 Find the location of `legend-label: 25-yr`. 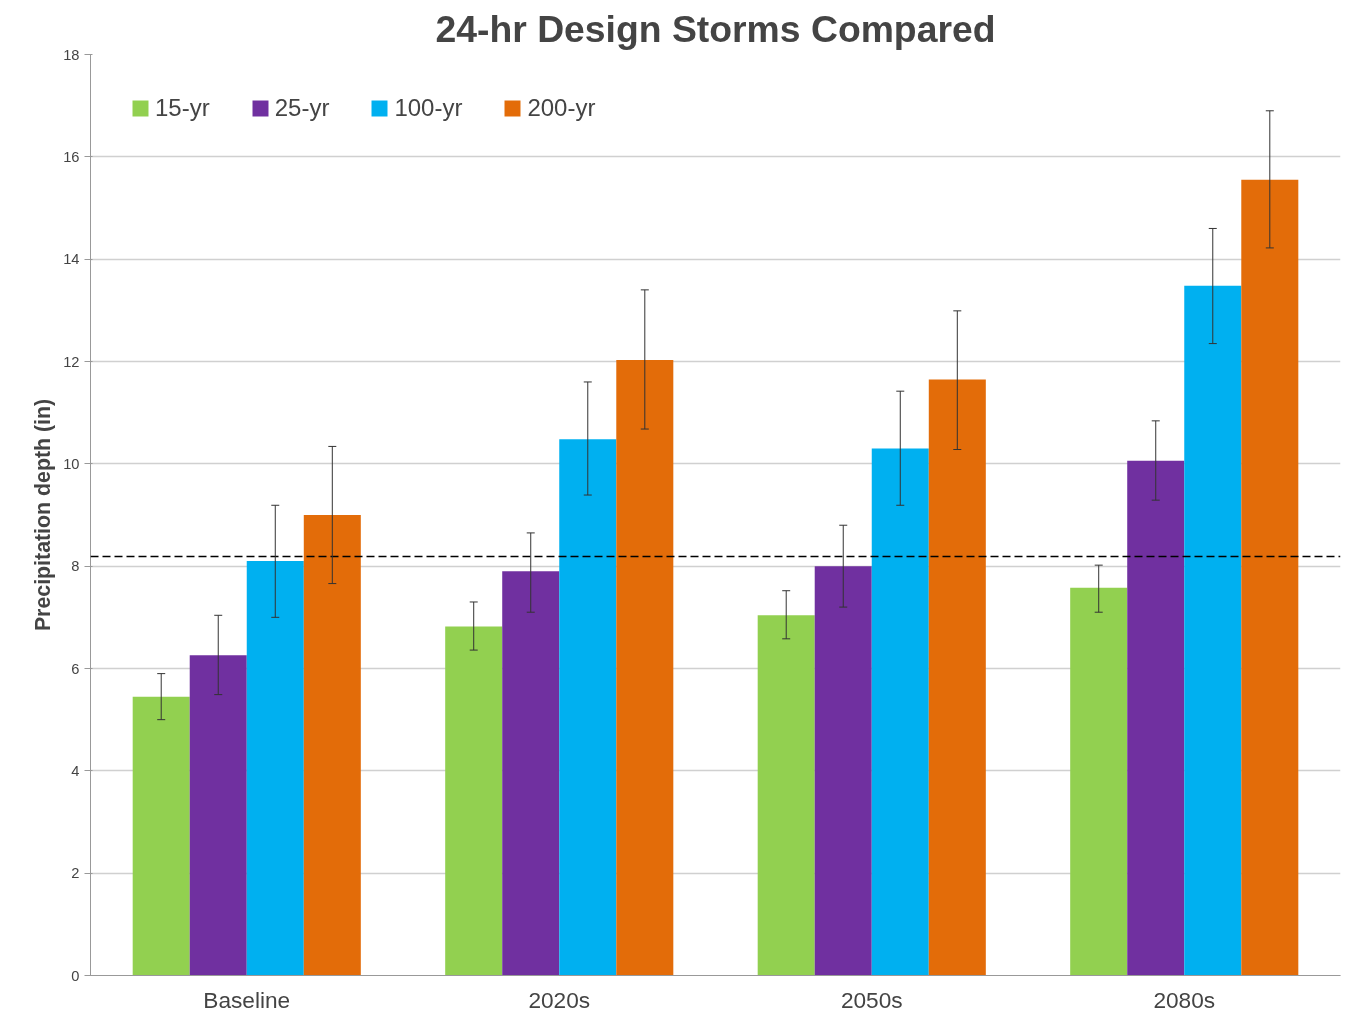

legend-label: 25-yr is located at coordinates (302, 108).